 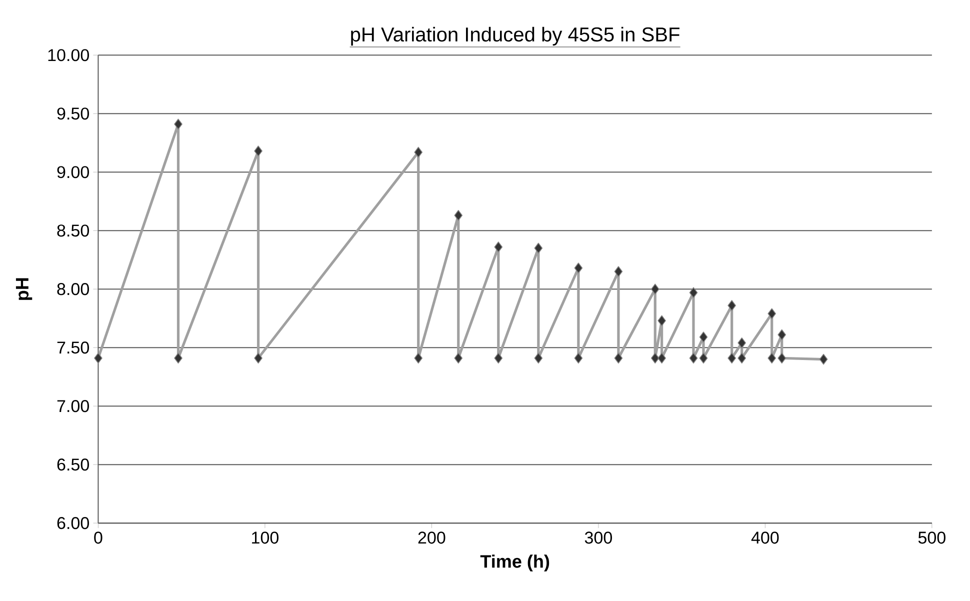 What do you see at coordinates (73, 347) in the screenshot?
I see `y-tick-label: 7.50` at bounding box center [73, 347].